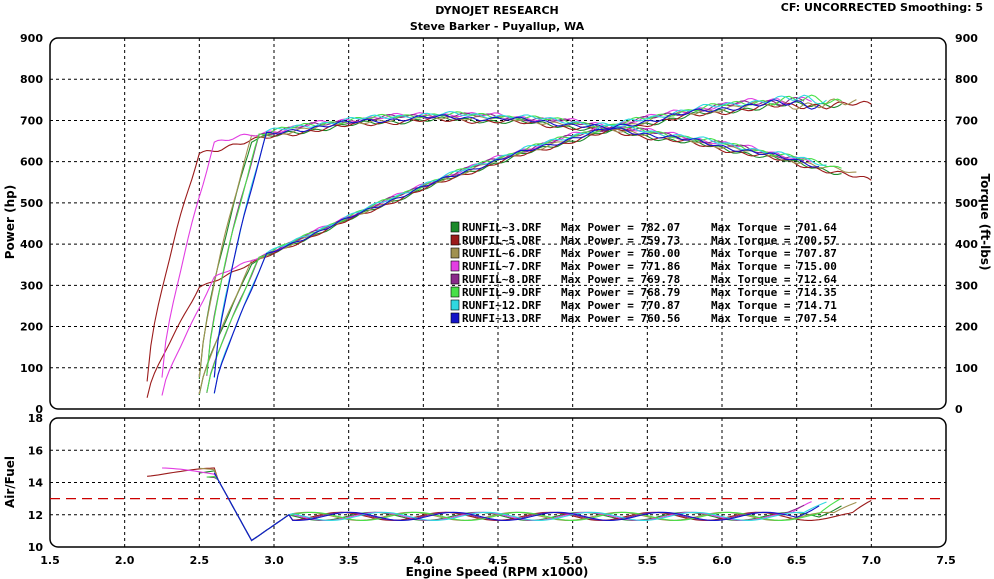 The height and width of the screenshot is (579, 994). Describe the element at coordinates (31, 79) in the screenshot. I see `y-tick-label-left: 800` at that location.